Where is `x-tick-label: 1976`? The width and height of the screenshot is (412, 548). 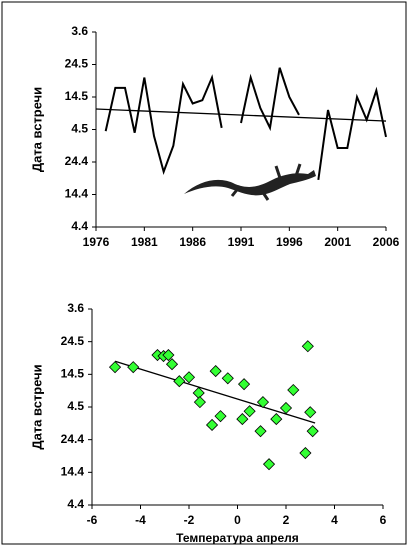
x-tick-label: 1976 is located at coordinates (96, 242).